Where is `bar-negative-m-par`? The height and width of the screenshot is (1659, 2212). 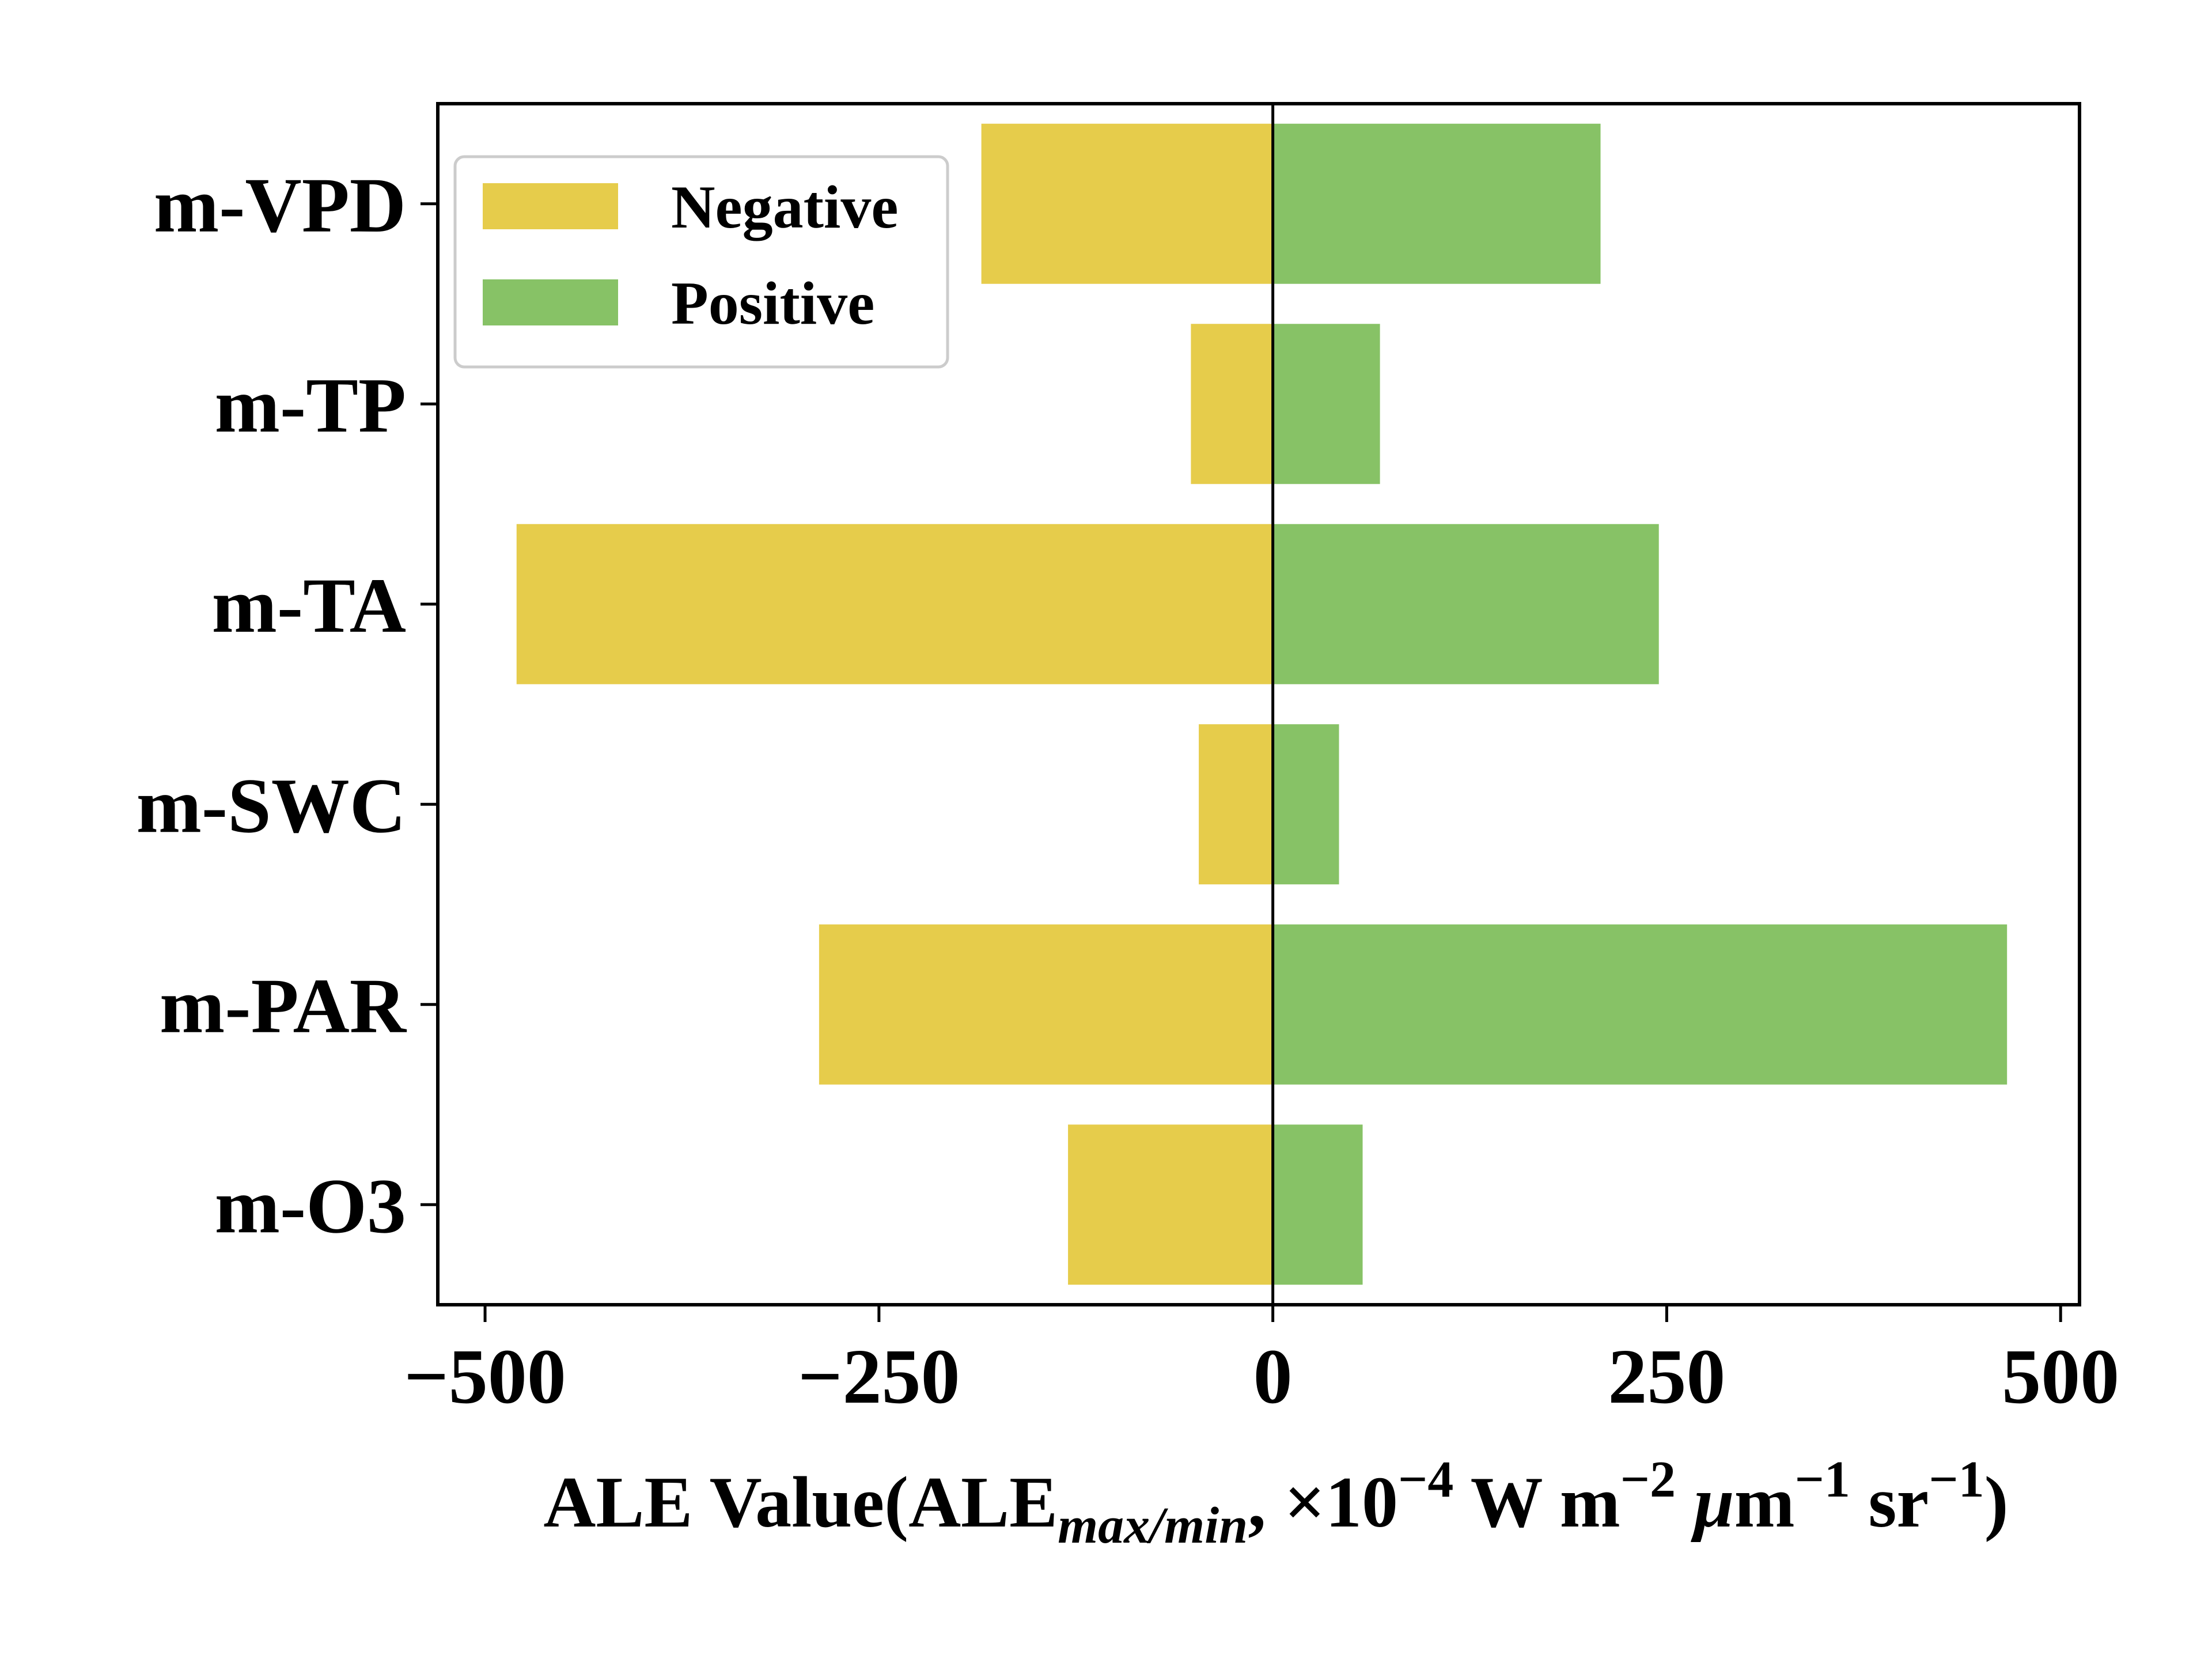 bar-negative-m-par is located at coordinates (1046, 1004).